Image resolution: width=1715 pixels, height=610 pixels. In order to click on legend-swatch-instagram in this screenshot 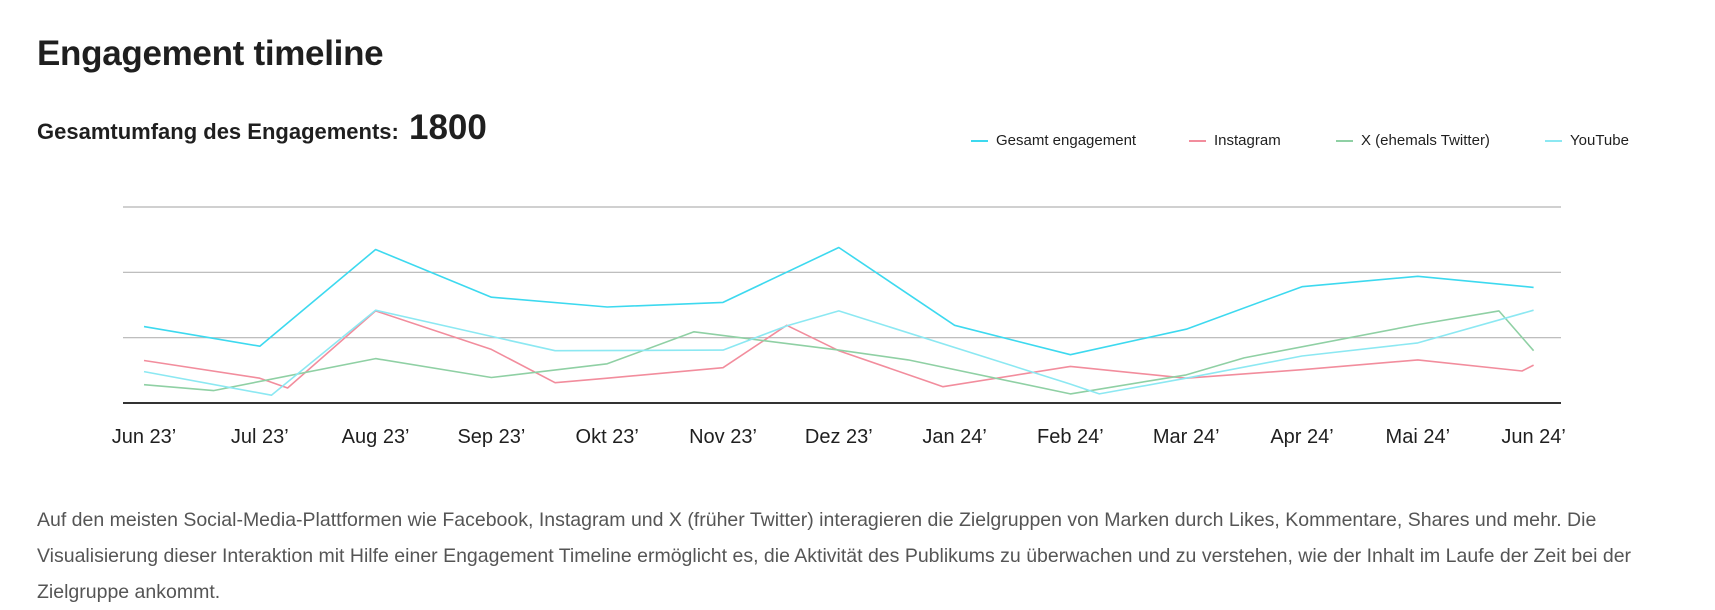, I will do `click(1197, 140)`.